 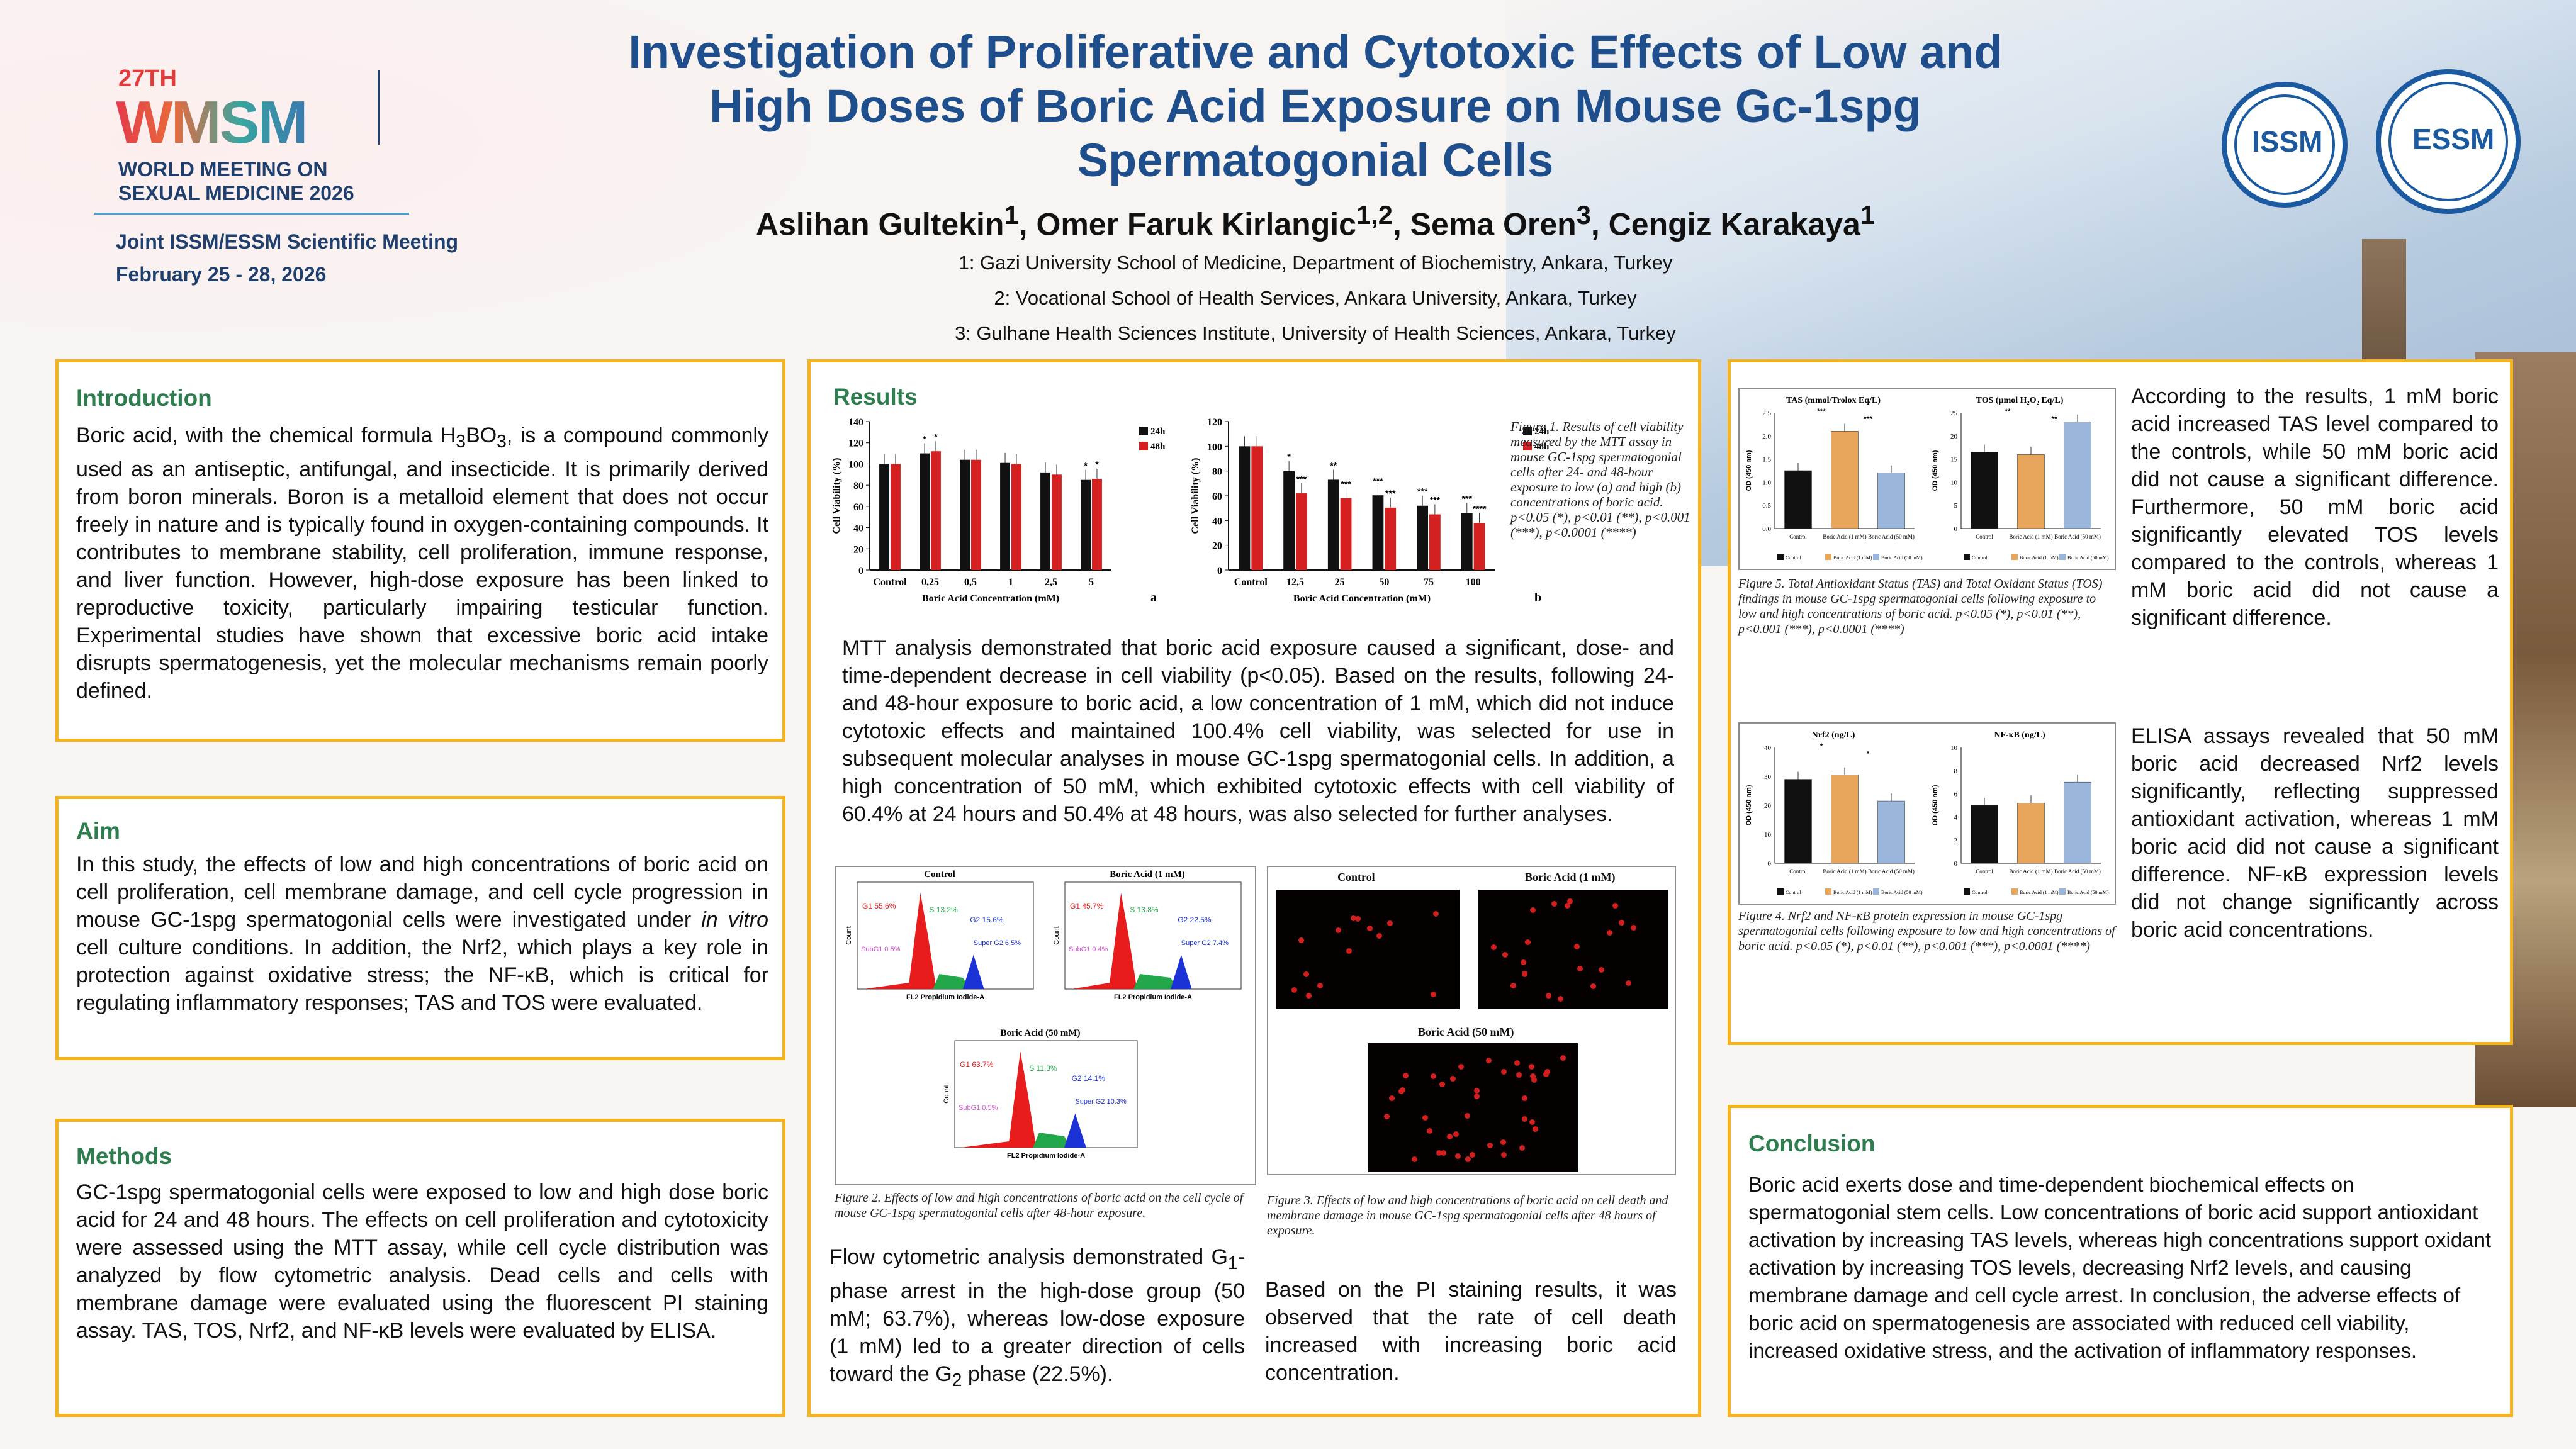 I want to click on legend-label: 48h, so click(x=1158, y=447).